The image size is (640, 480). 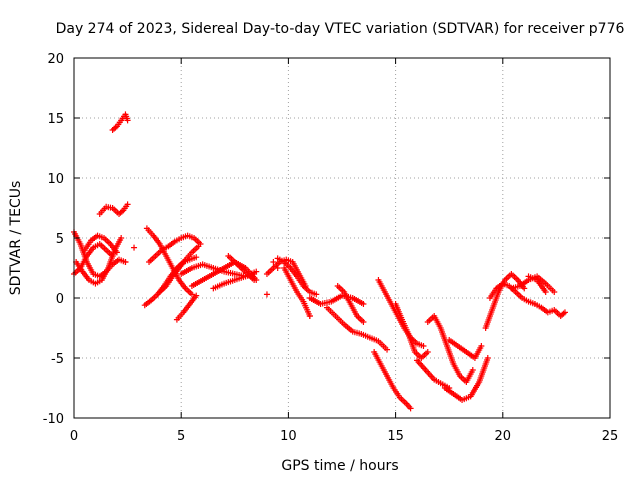 What do you see at coordinates (55, 119) in the screenshot?
I see `y-tick-label: 15` at bounding box center [55, 119].